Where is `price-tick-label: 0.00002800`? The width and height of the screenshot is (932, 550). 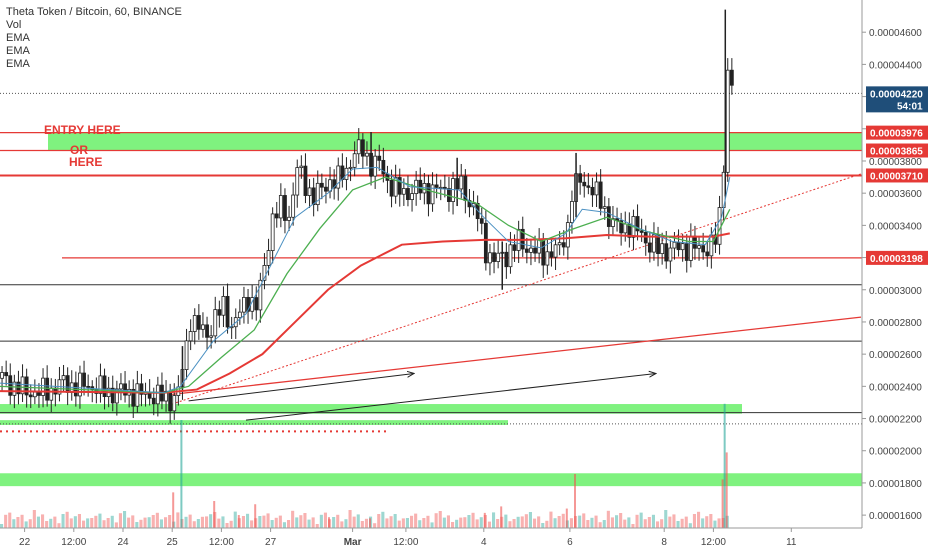
price-tick-label: 0.00002800 is located at coordinates (895, 323).